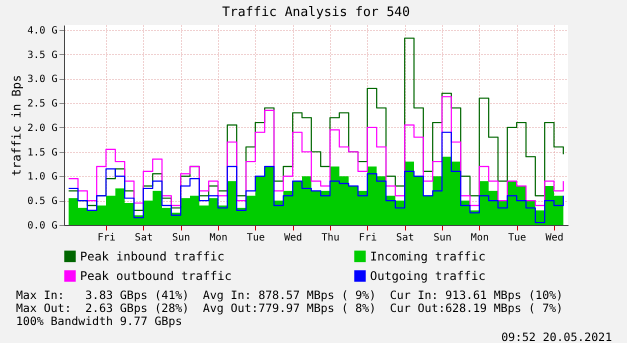 This screenshot has width=627, height=343. What do you see at coordinates (556, 336) in the screenshot?
I see `text: 09:52 20.05.2021` at bounding box center [556, 336].